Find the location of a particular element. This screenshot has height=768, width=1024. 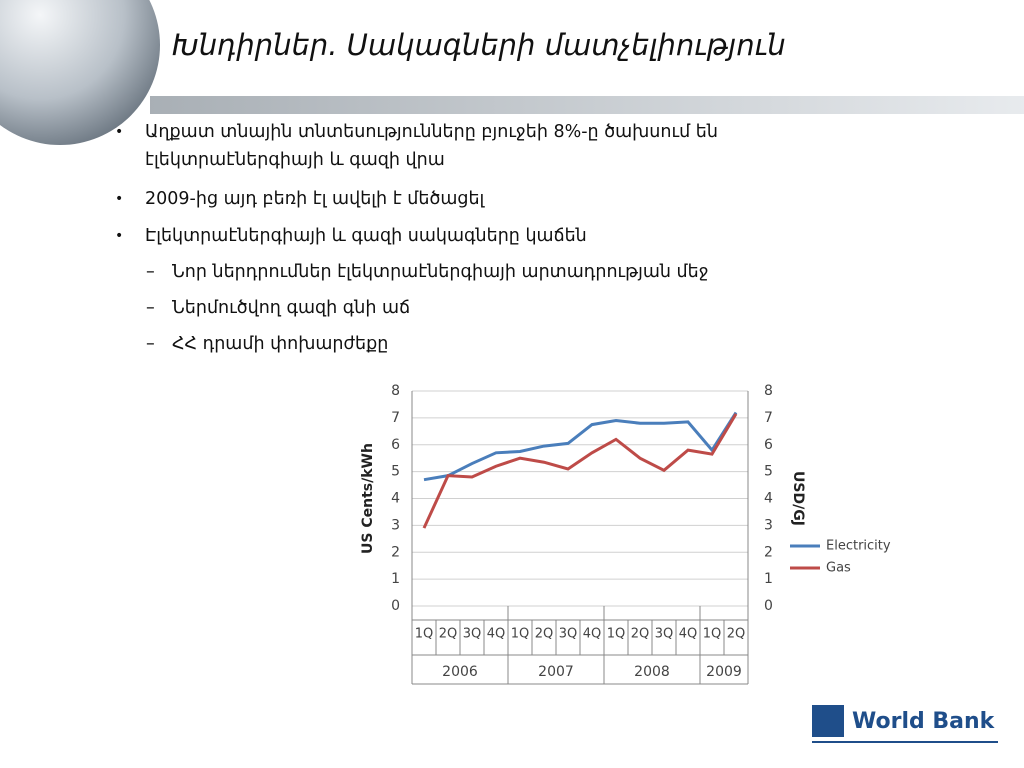

y2-tick-label: 1 is located at coordinates (768, 579).